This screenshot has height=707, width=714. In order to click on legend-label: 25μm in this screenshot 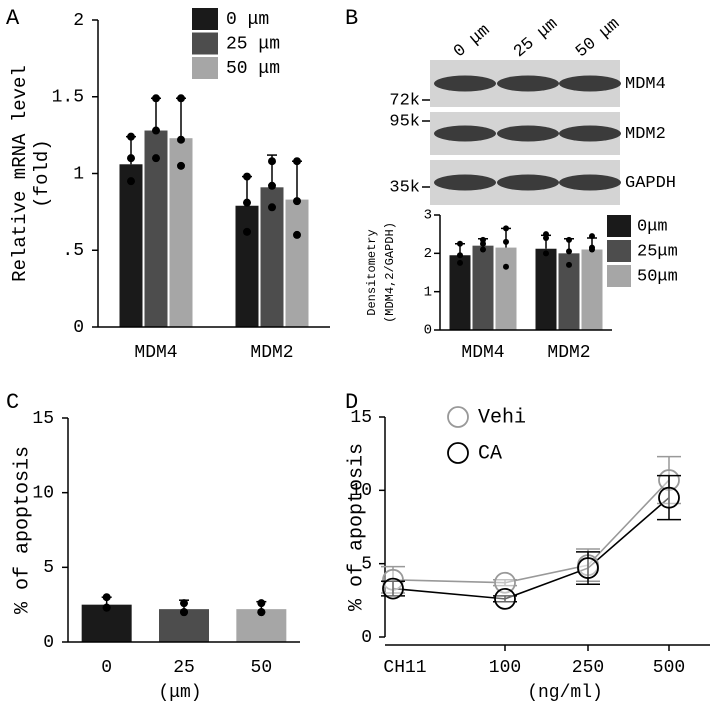, I will do `click(657, 251)`.